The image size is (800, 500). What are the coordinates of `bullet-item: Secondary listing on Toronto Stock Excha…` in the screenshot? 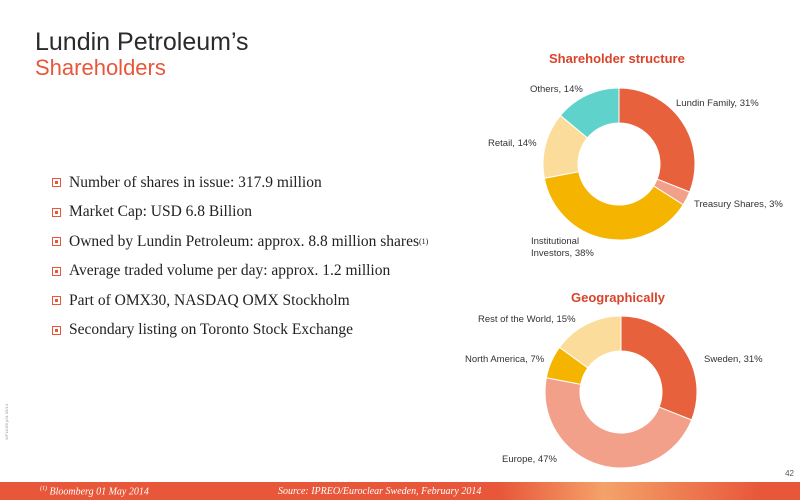 It's located at (240, 331).